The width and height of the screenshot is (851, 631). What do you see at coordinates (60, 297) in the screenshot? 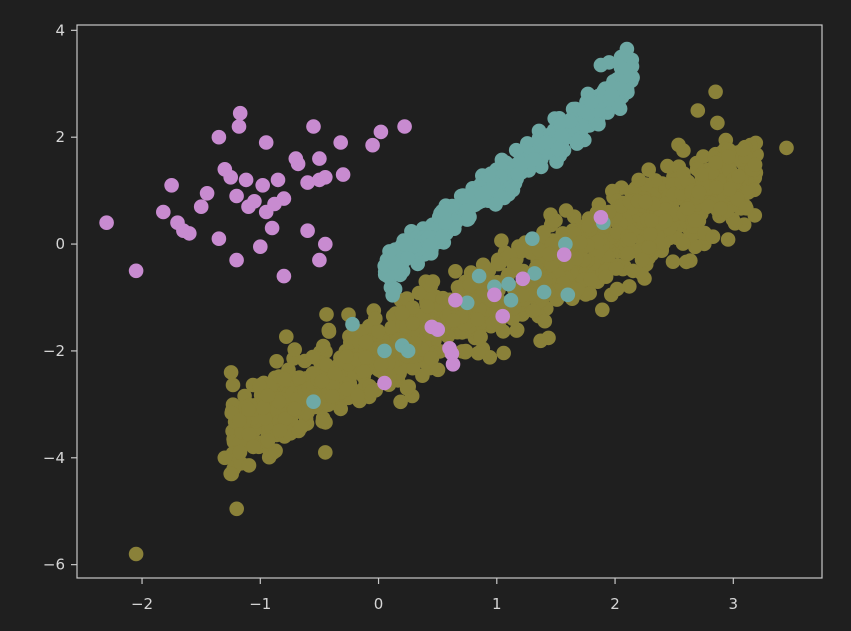
I see `y-axis: 4 2 0 −2 −4 −6` at bounding box center [60, 297].